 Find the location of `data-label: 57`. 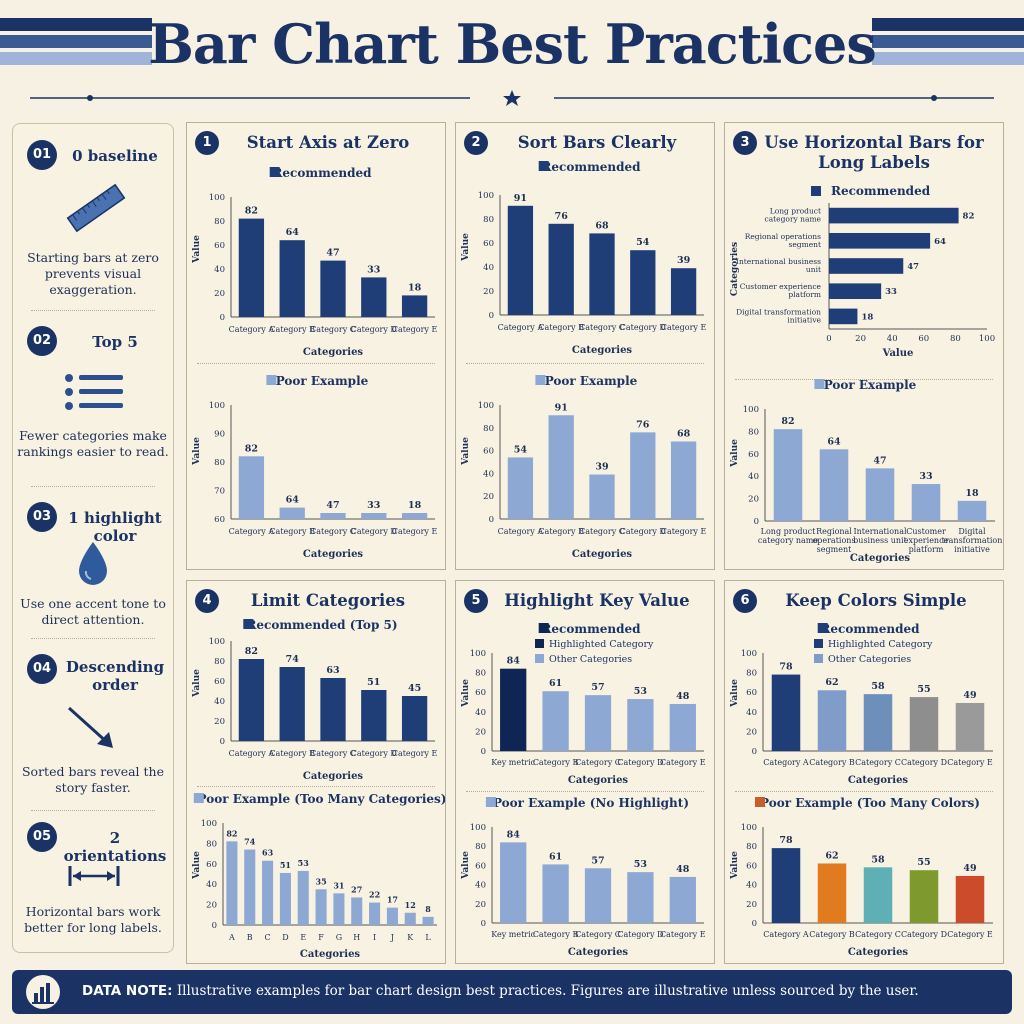

data-label: 57 is located at coordinates (597, 687).